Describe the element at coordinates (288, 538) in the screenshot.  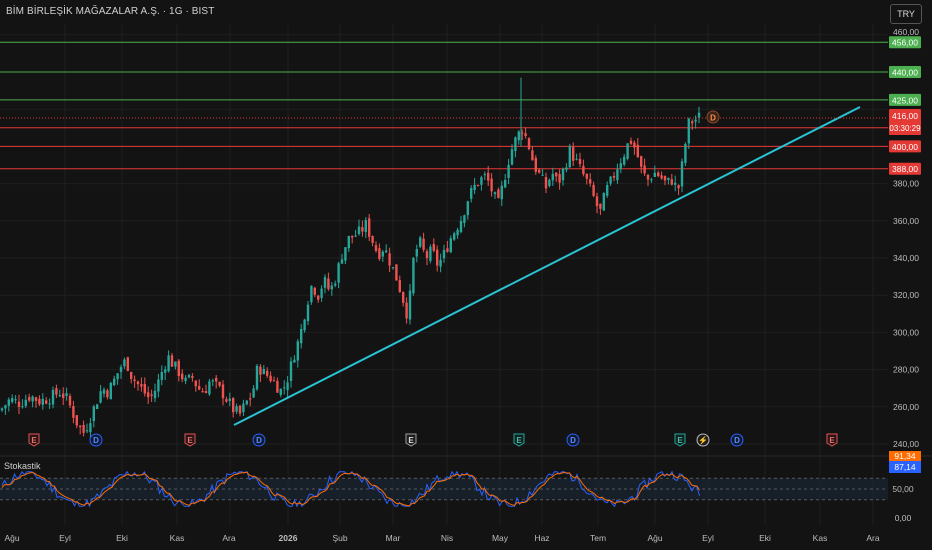
I see `time-tick: 2026` at that location.